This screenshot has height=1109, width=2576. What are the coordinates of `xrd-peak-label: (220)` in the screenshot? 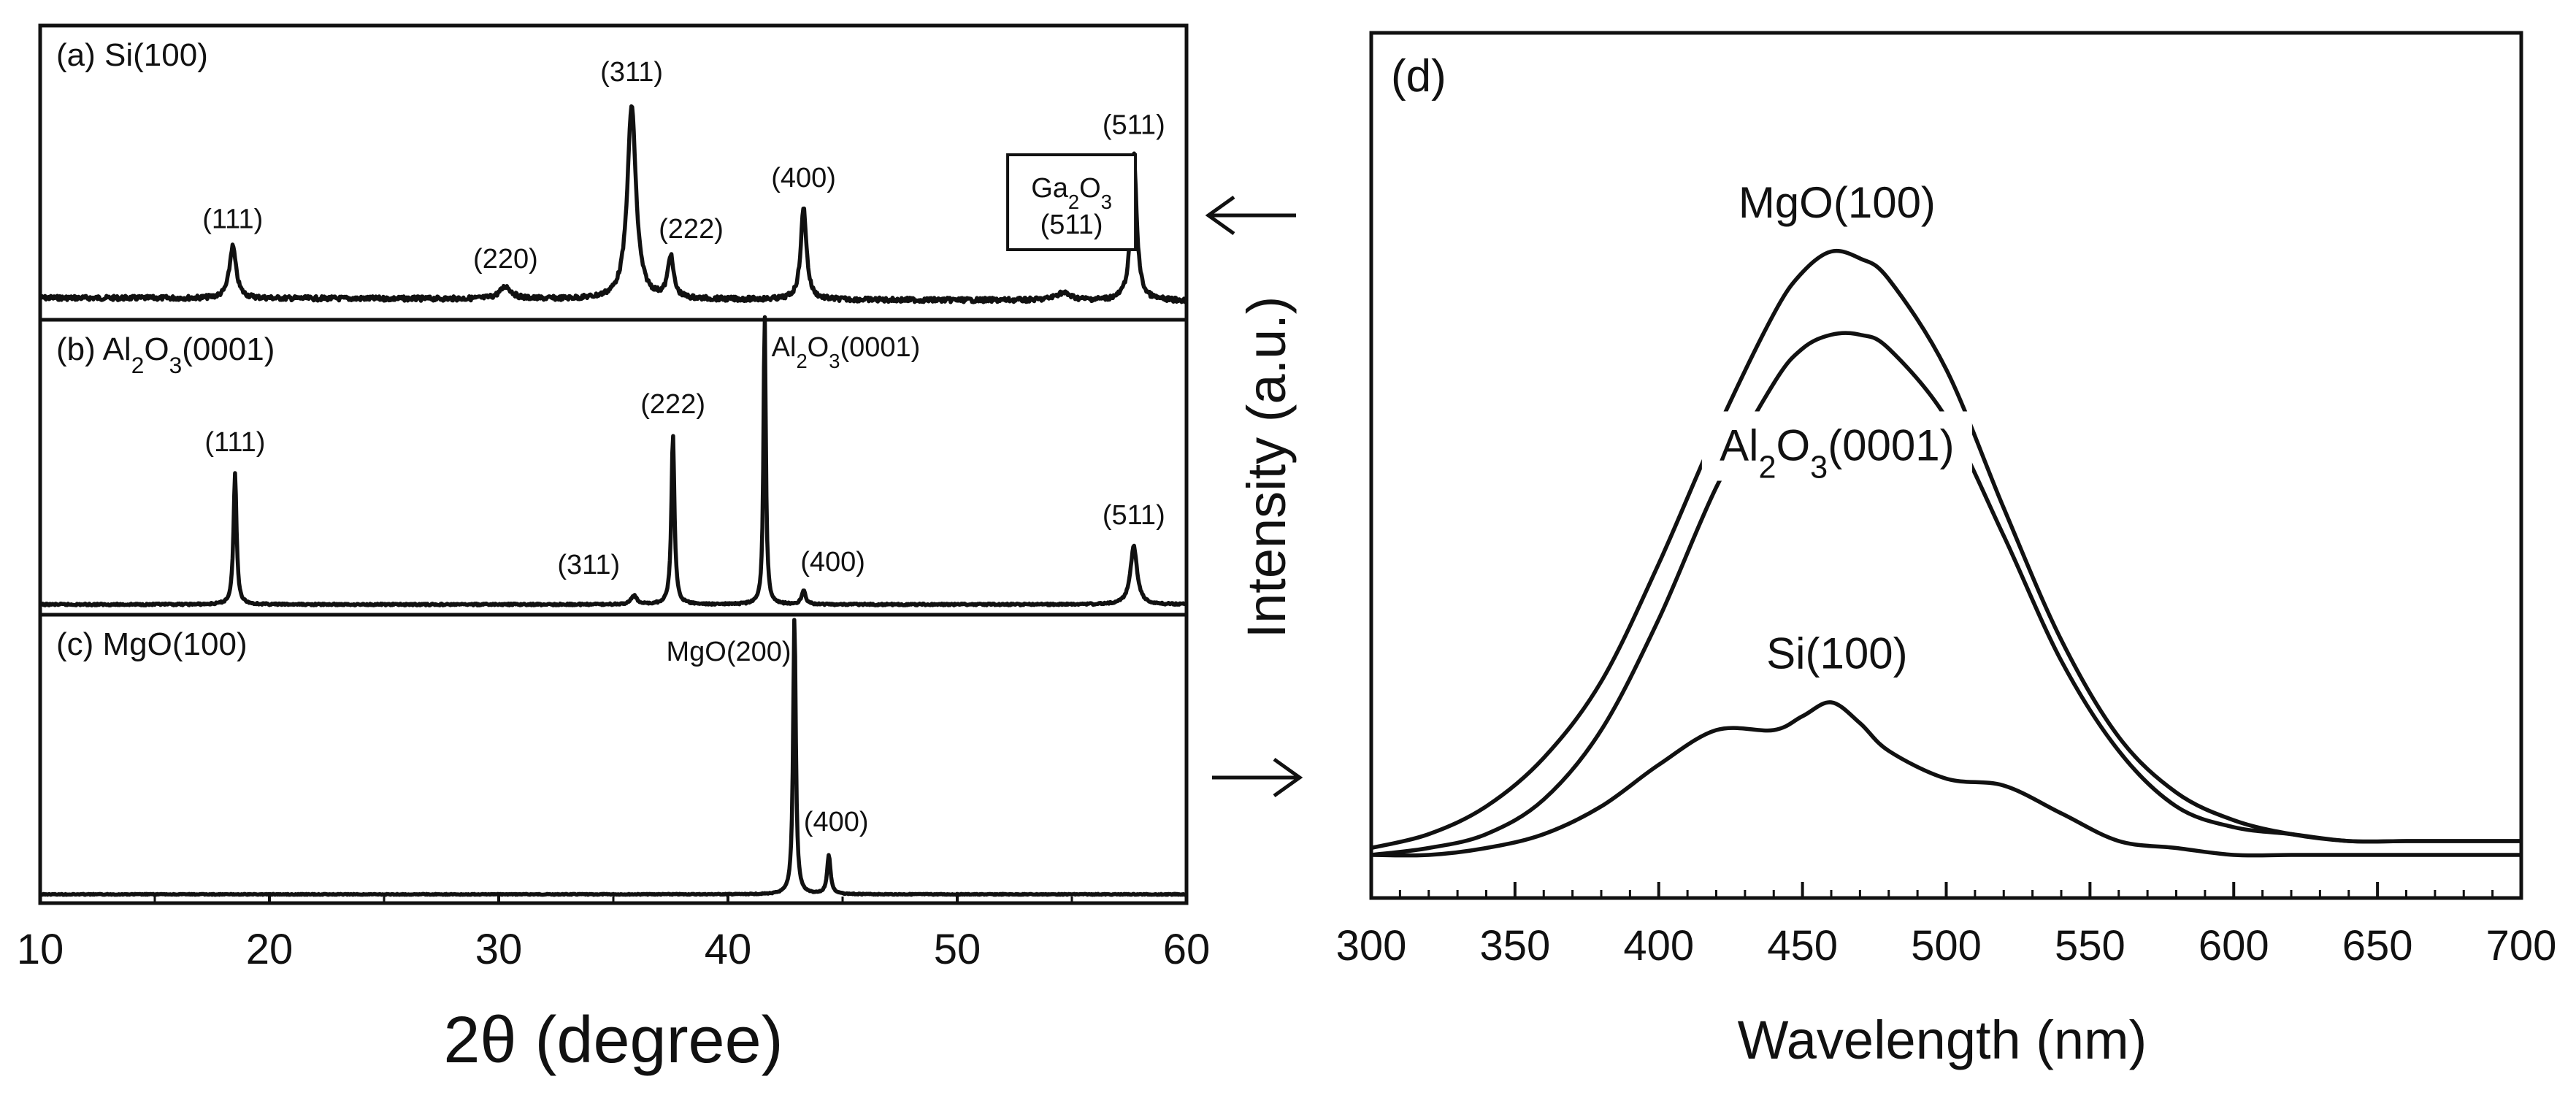 It's located at (505, 259).